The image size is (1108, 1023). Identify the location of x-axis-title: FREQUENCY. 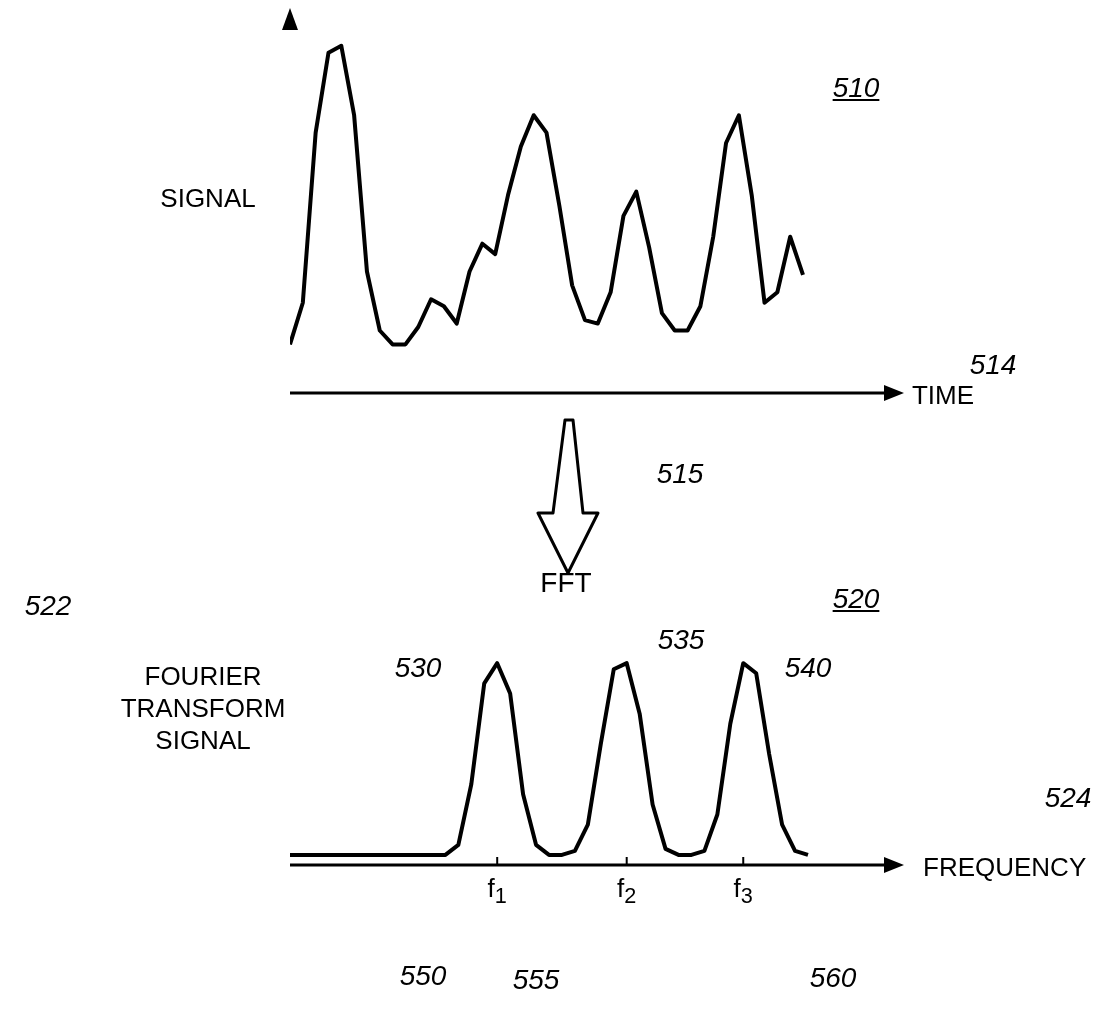
(1005, 867).